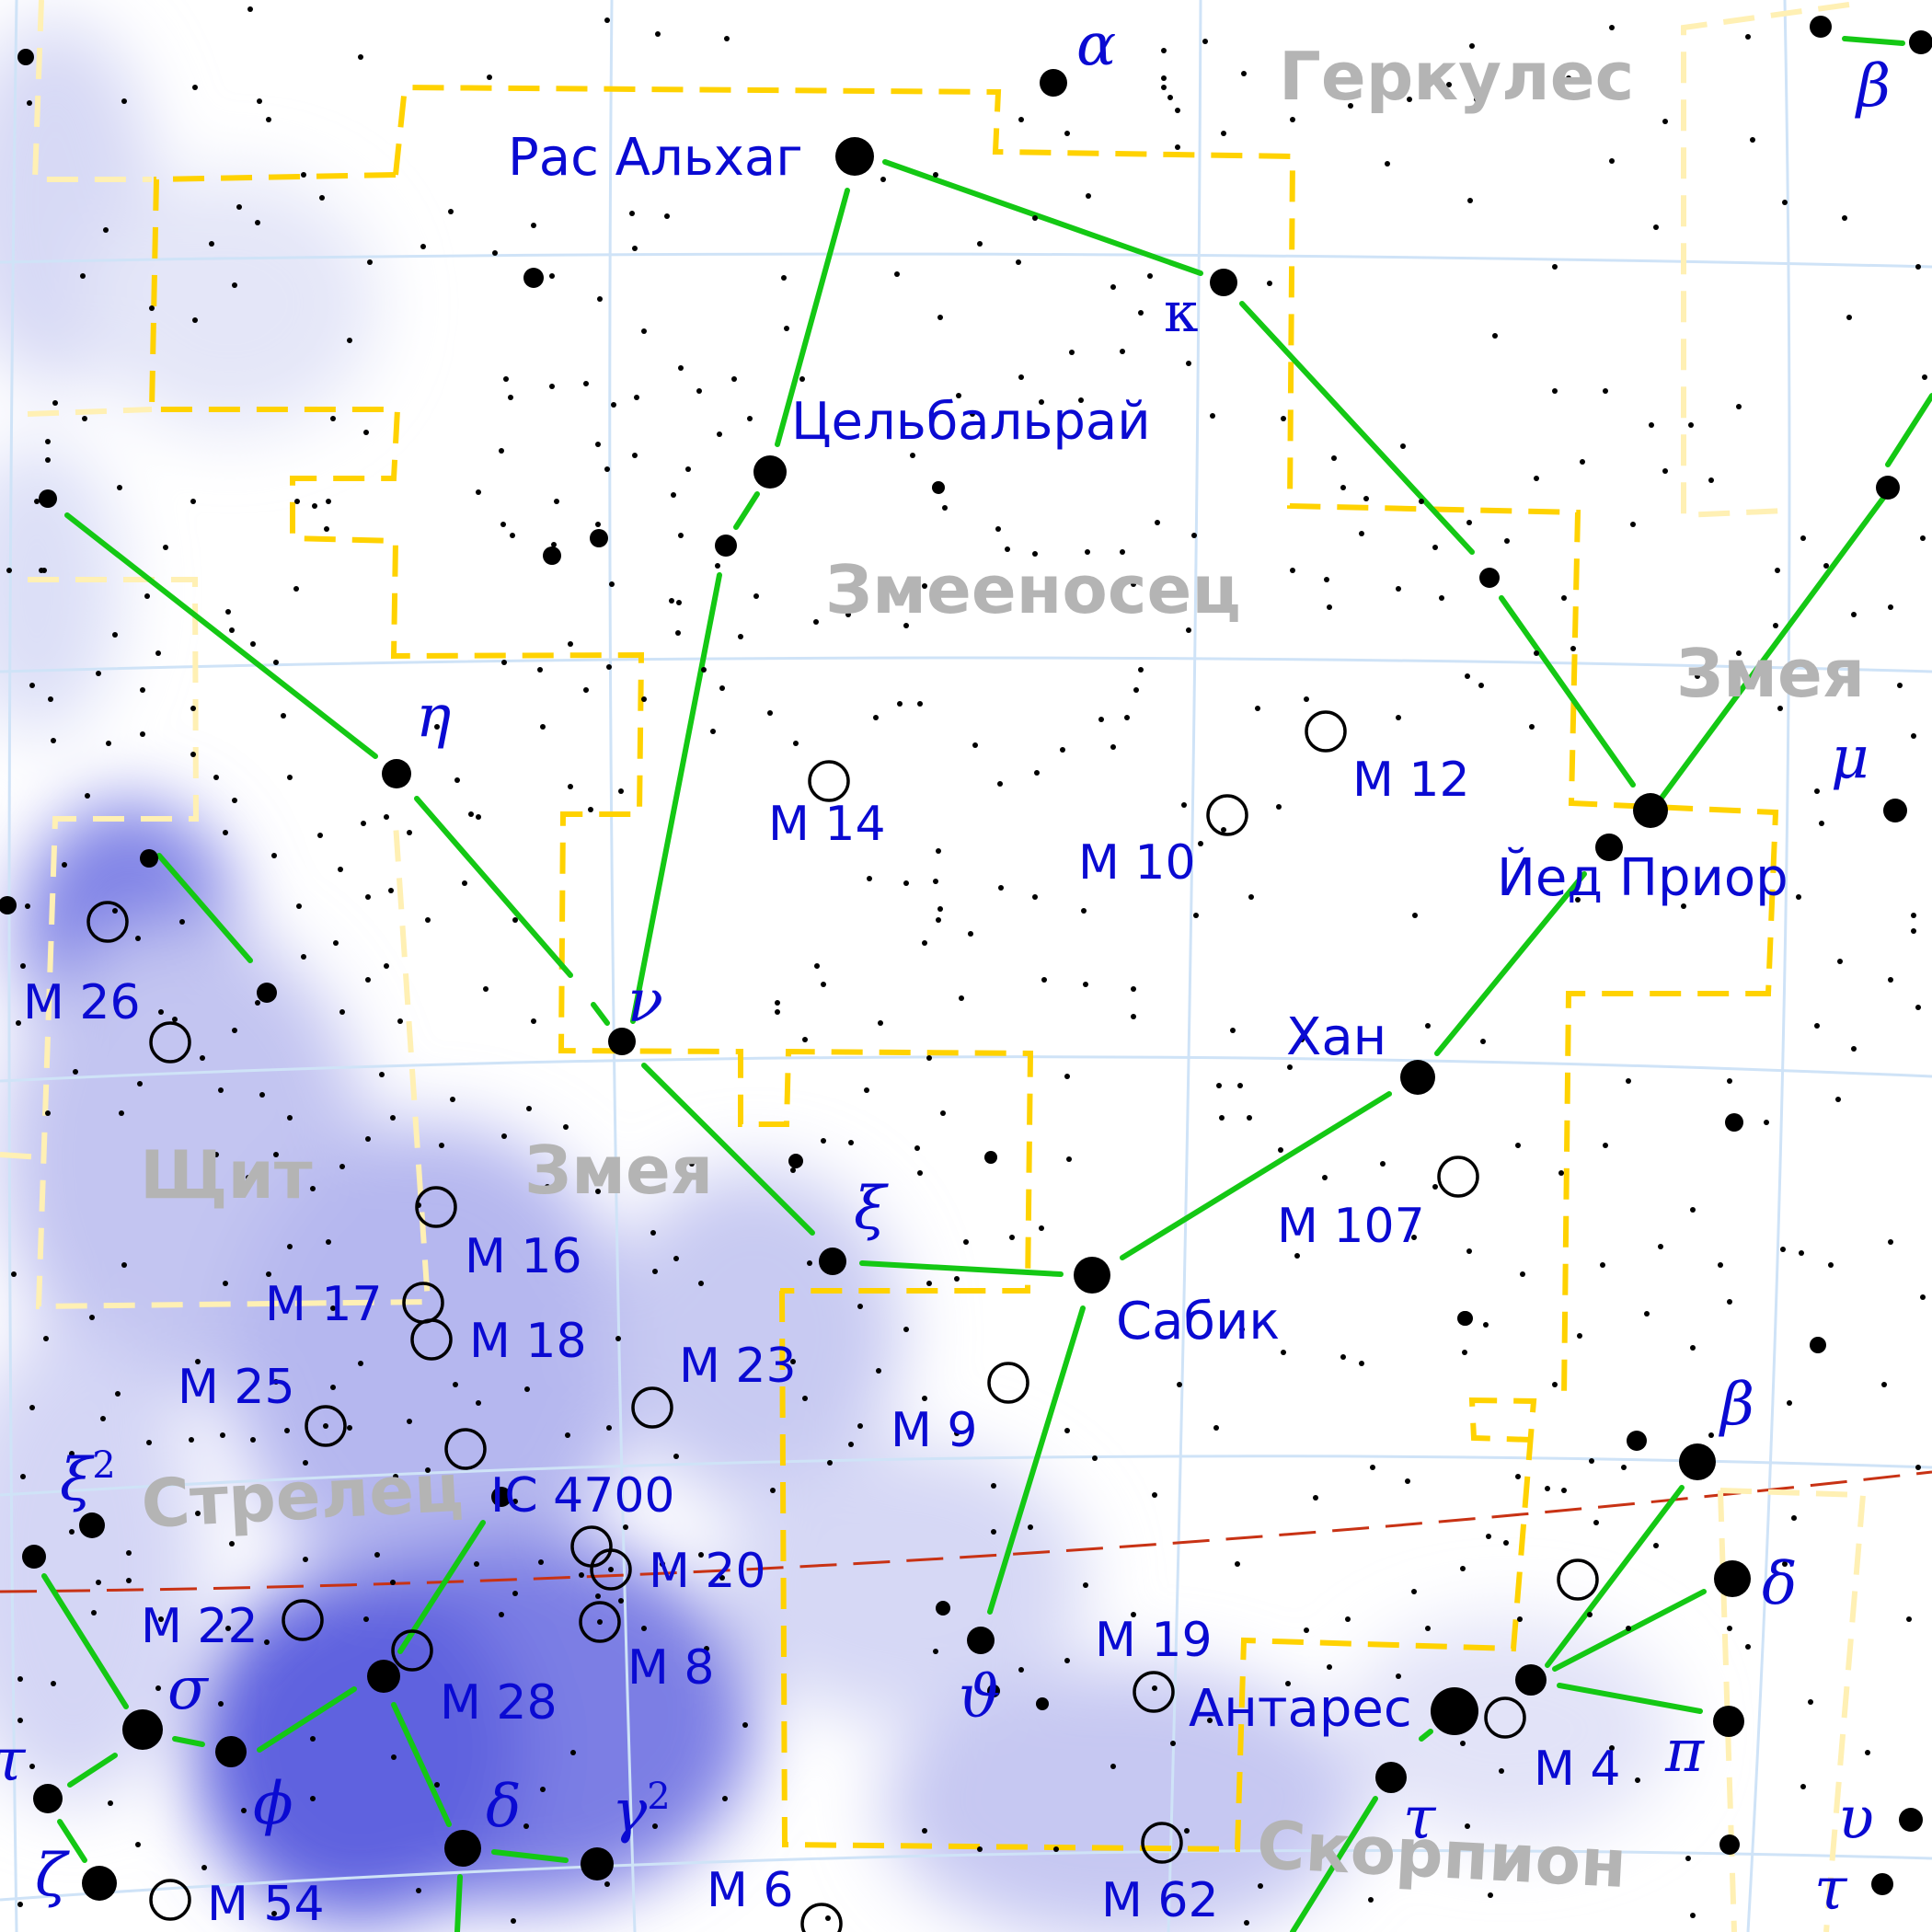 The height and width of the screenshot is (1932, 1932). What do you see at coordinates (1053, 83) in the screenshot?
I see `star-alpha-her` at bounding box center [1053, 83].